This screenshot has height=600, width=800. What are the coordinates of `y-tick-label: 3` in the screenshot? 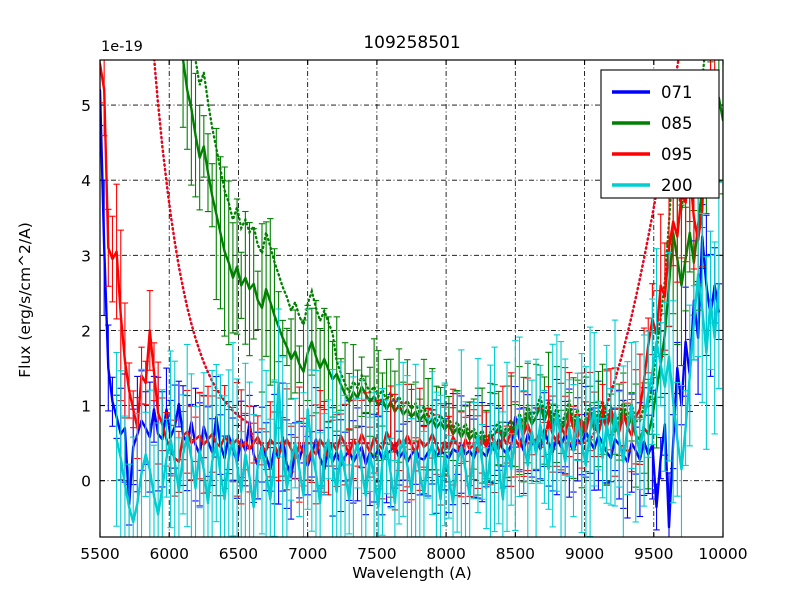 It's located at (86, 256).